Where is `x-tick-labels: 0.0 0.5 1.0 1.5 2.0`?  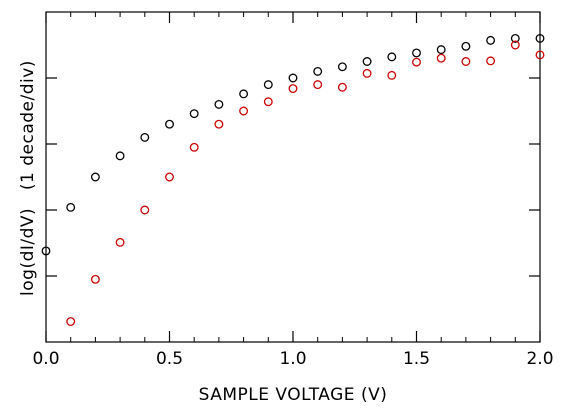
x-tick-labels: 0.0 0.5 1.0 1.5 2.0 is located at coordinates (292, 359).